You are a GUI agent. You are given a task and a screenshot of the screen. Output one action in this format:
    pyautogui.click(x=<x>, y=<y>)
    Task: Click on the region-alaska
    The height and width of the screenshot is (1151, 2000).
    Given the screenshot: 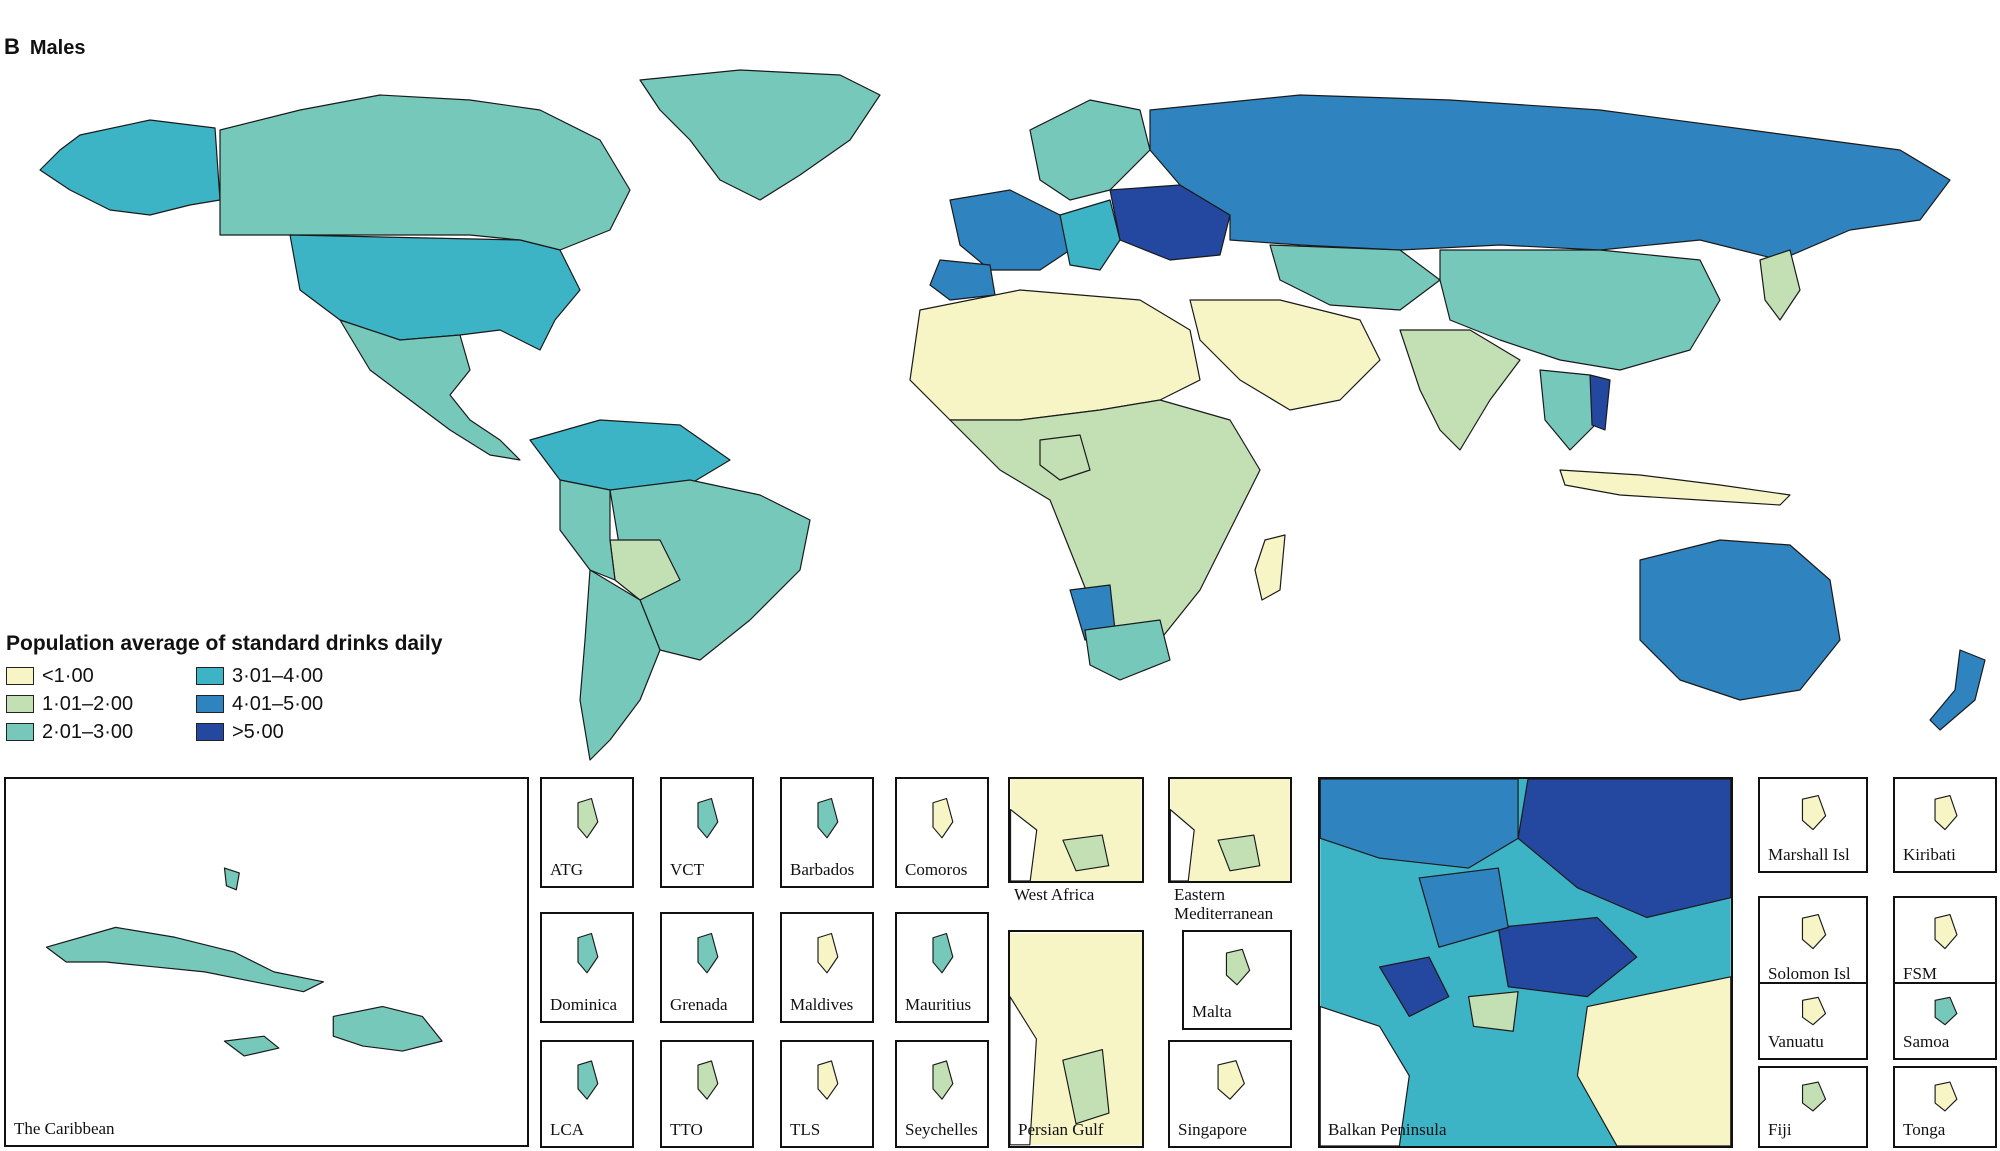 What is the action you would take?
    pyautogui.click(x=130, y=167)
    